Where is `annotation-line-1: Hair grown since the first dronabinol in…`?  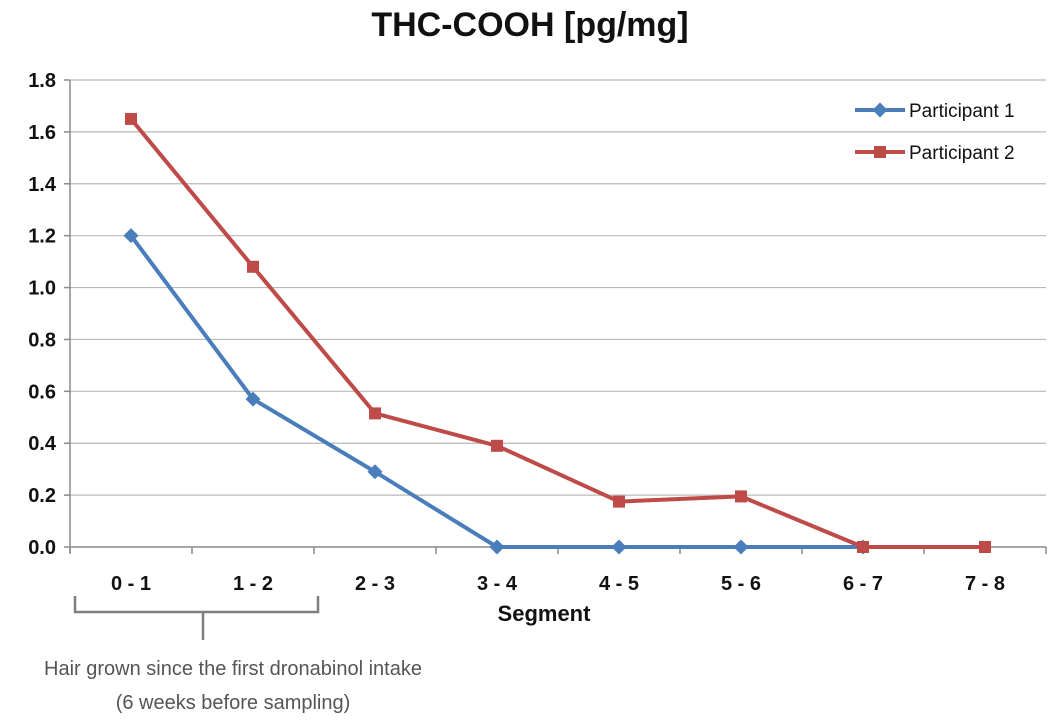 annotation-line-1: Hair grown since the first dronabinol in… is located at coordinates (233, 669).